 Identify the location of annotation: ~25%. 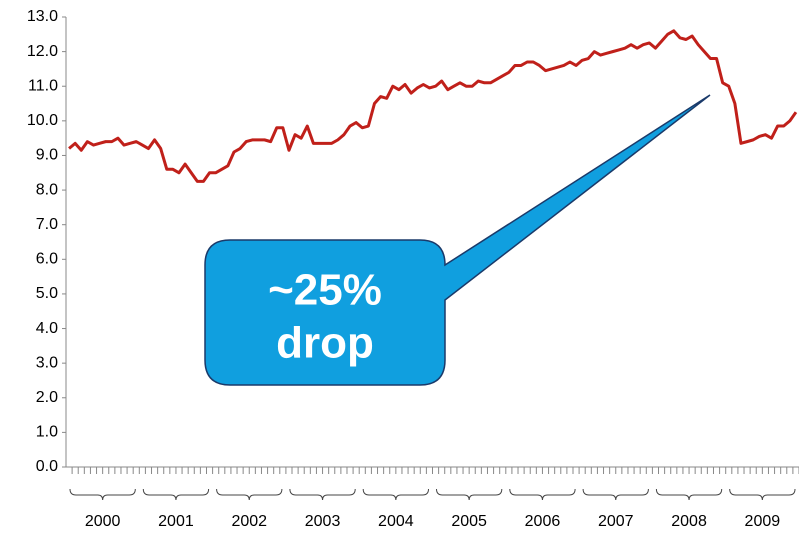
(325, 290).